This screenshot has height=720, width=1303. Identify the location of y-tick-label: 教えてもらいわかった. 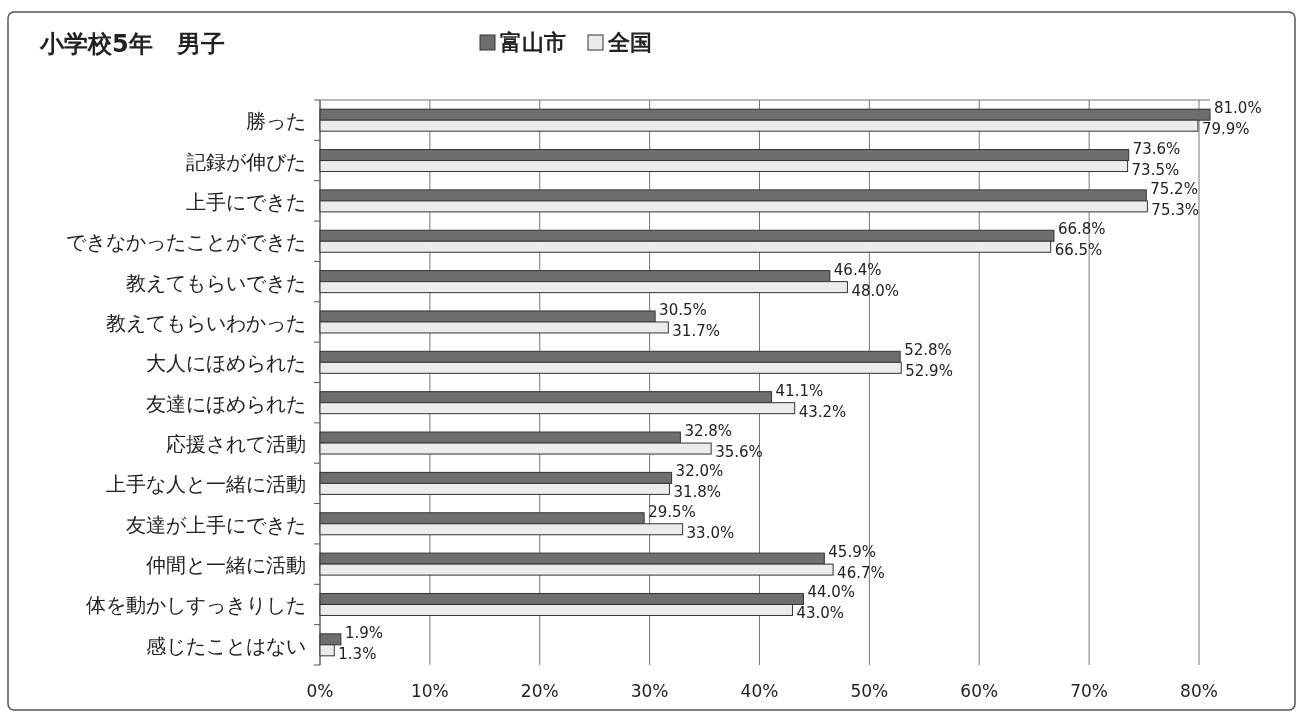
(206, 322).